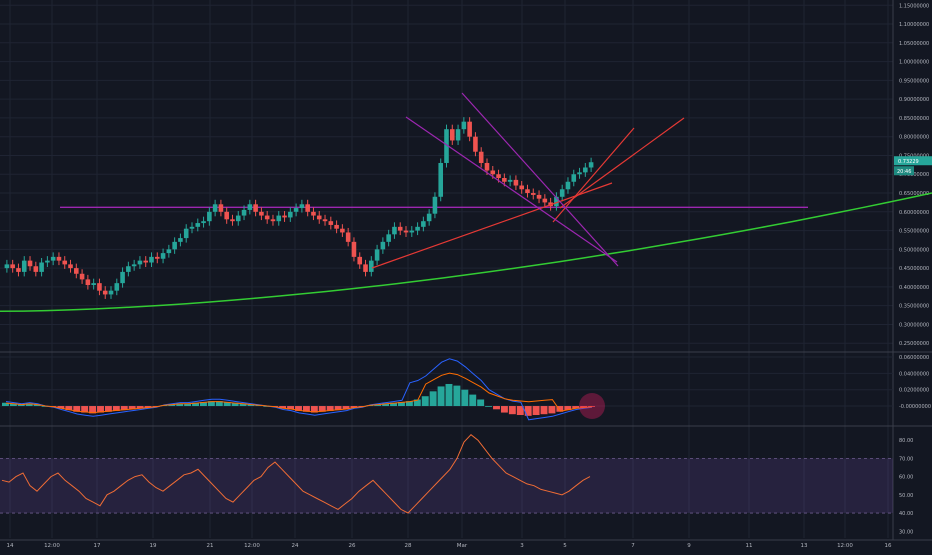 The width and height of the screenshot is (932, 555). I want to click on price-axis-label: 0.65000000, so click(914, 194).